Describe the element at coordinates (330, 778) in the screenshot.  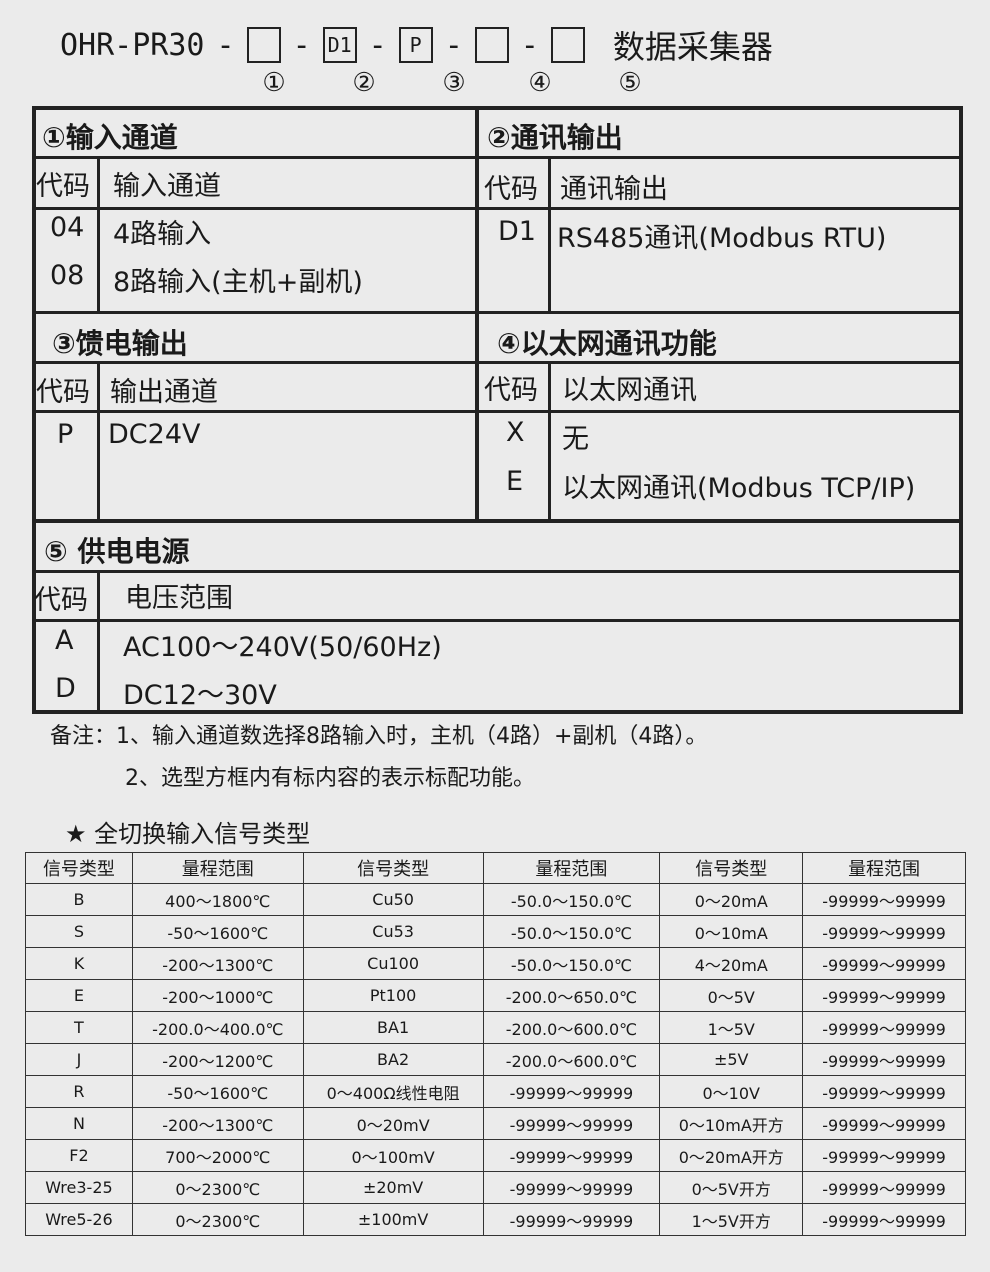
I see `note-2: 2、选型方框内有标内容的表示标配功能。` at that location.